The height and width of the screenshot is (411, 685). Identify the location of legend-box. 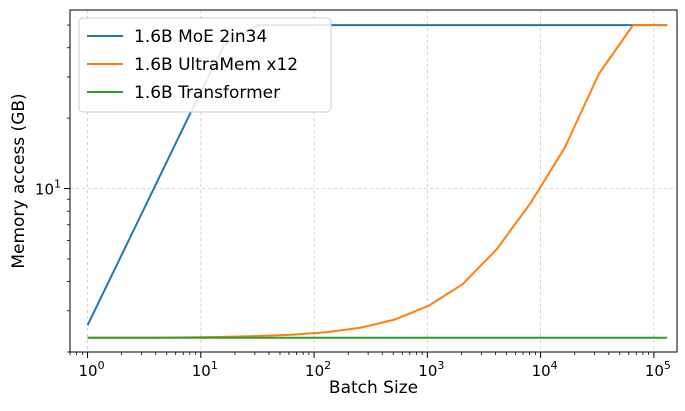
(205, 65).